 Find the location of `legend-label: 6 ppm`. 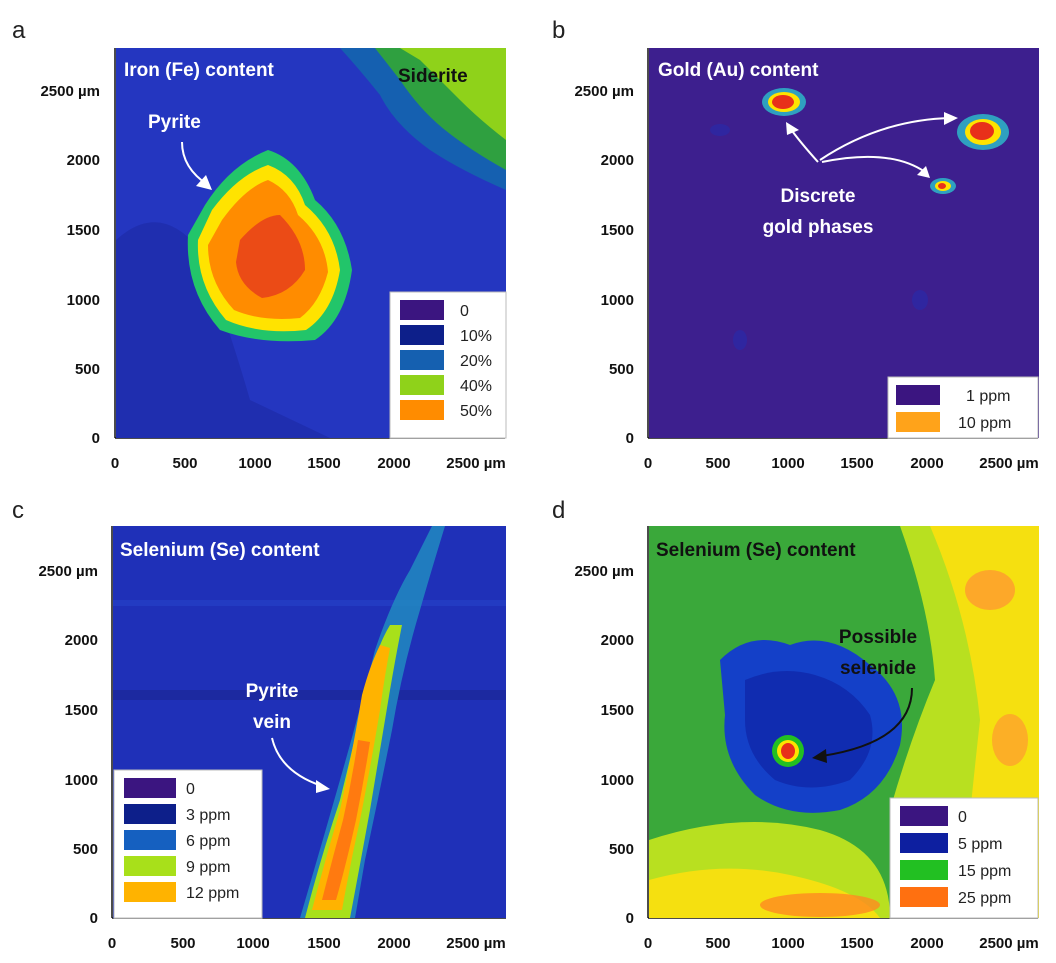

legend-label: 6 ppm is located at coordinates (208, 841).